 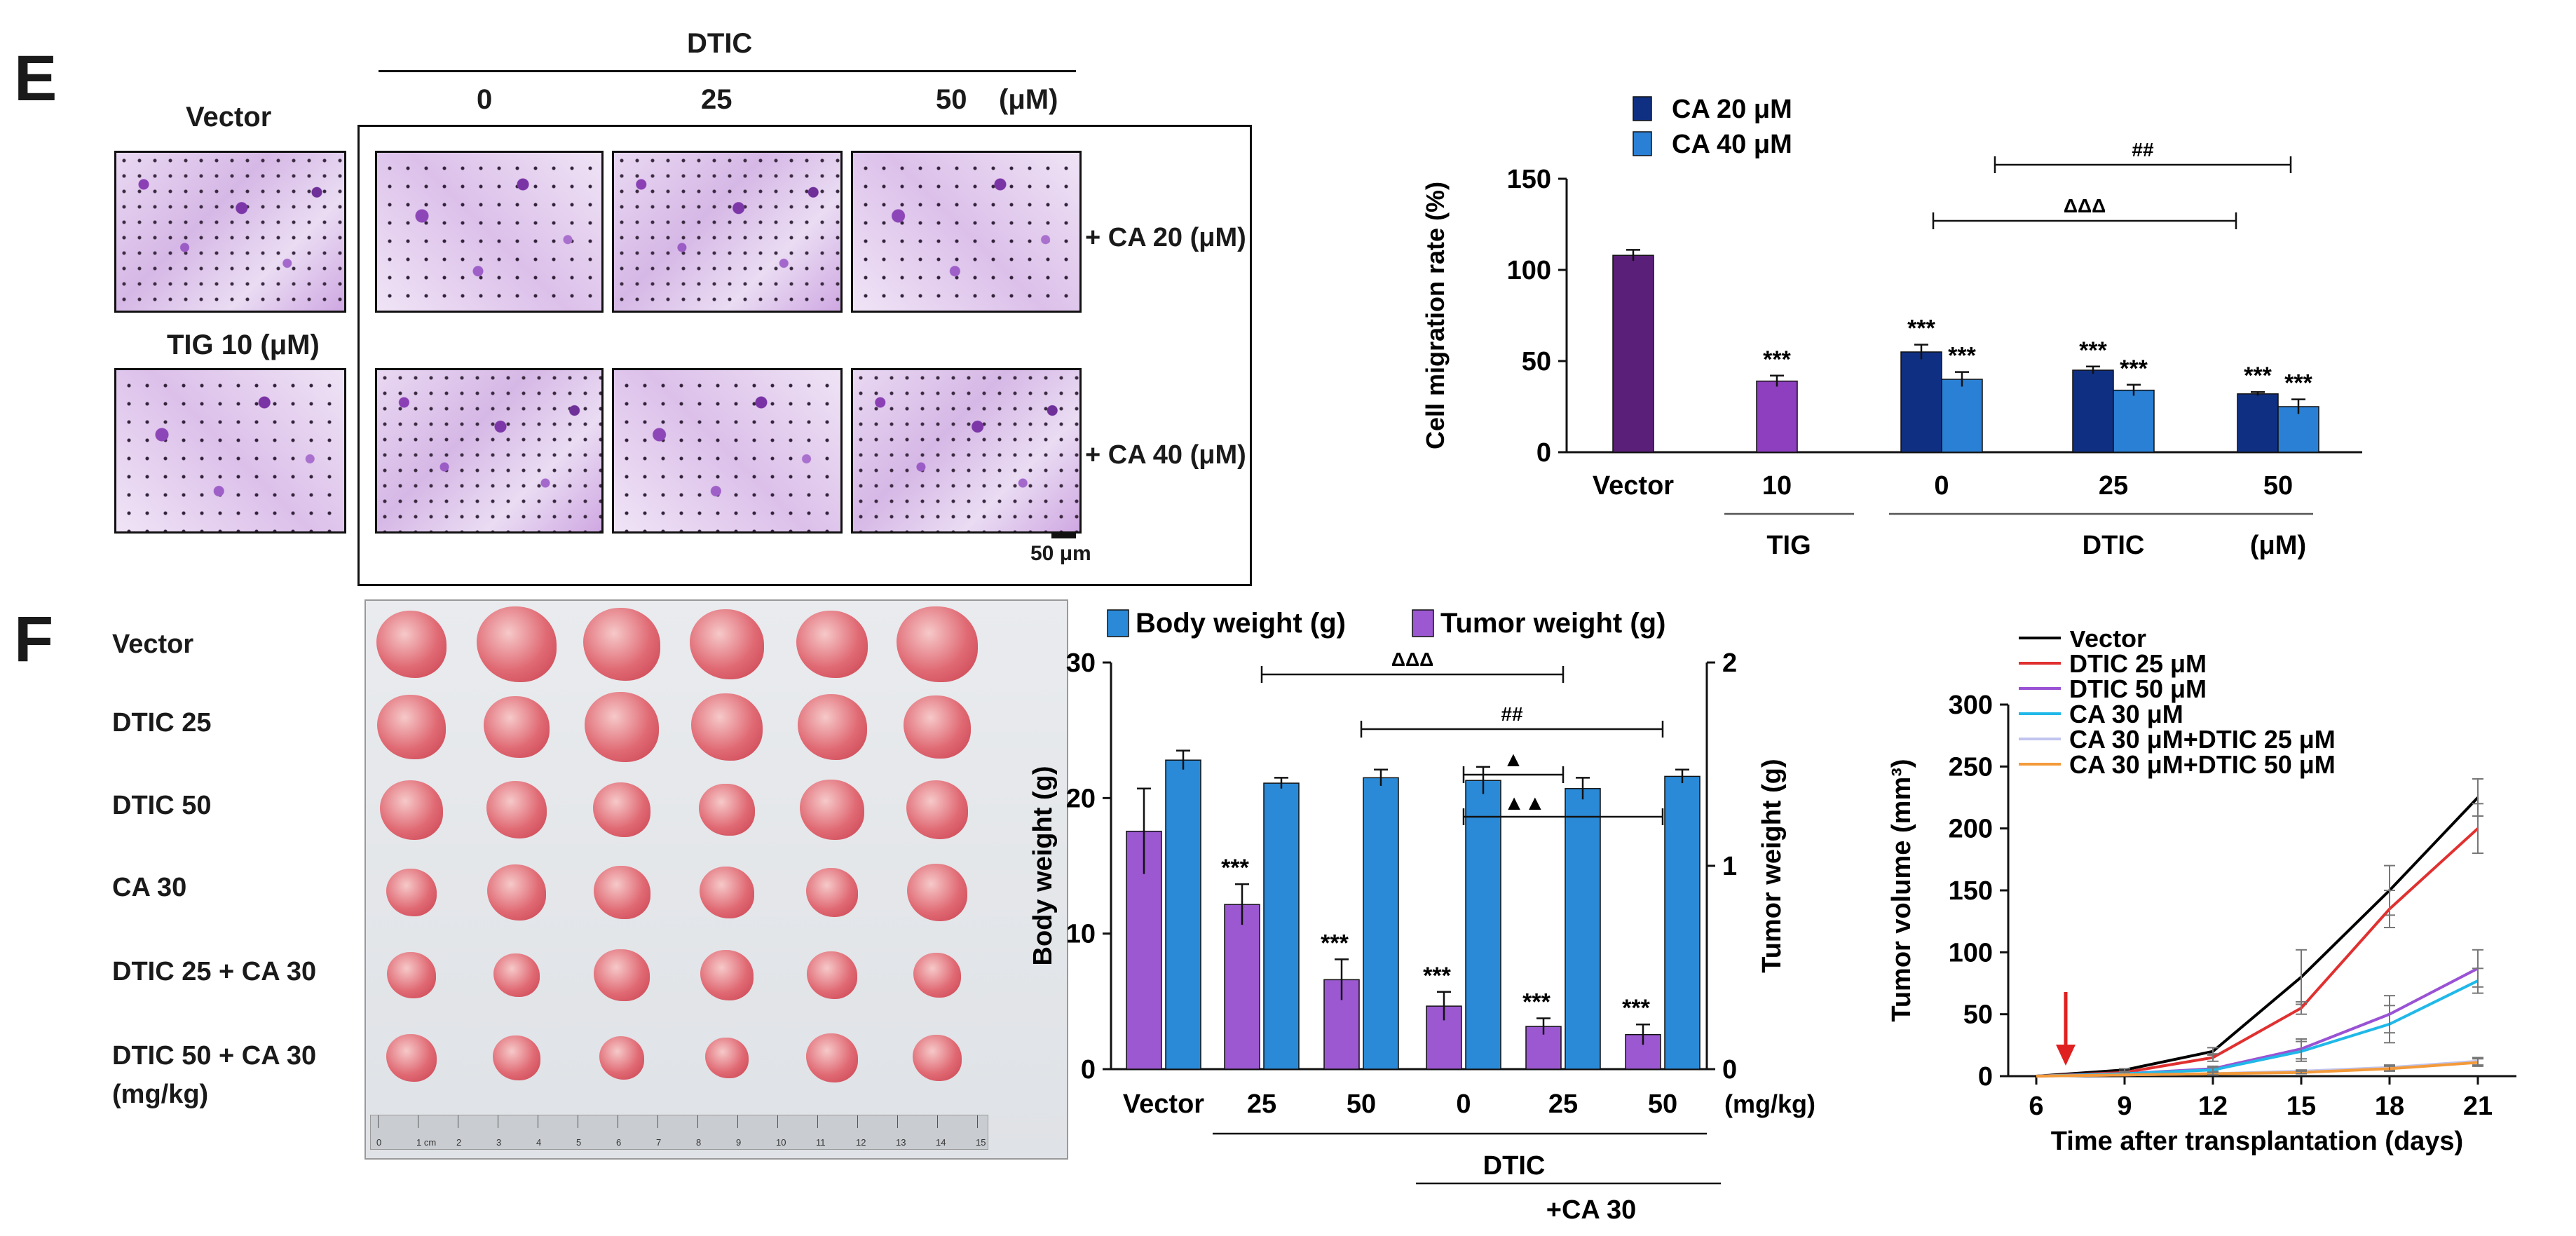 I want to click on tumor-units-label: (mg/kg), so click(x=160, y=1094).